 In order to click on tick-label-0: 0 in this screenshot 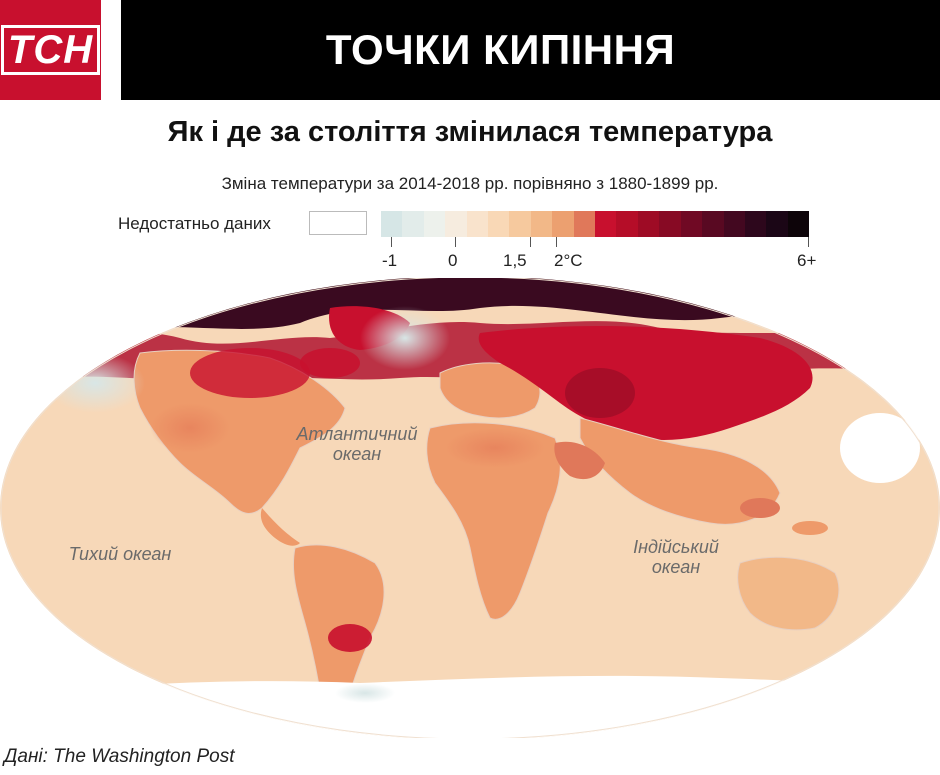, I will do `click(453, 260)`.